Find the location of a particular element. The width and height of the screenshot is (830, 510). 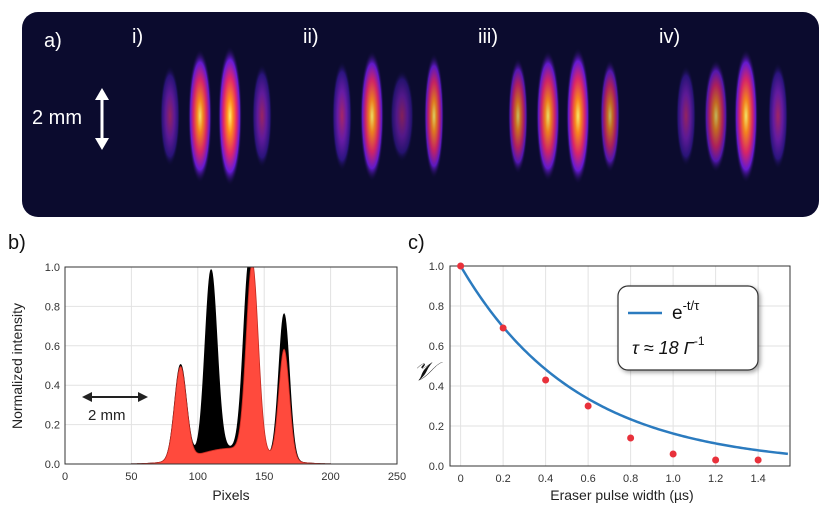

frame-4-label: iv) is located at coordinates (670, 37).